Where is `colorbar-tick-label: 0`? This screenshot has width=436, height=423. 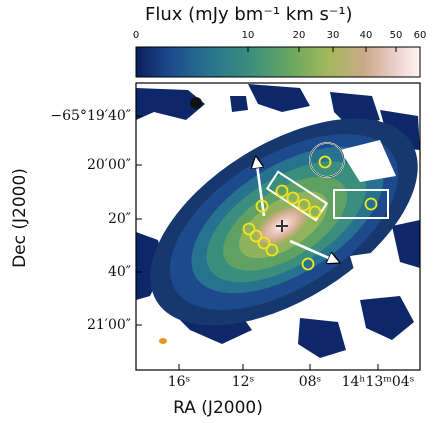
colorbar-tick-label: 0 is located at coordinates (136, 35).